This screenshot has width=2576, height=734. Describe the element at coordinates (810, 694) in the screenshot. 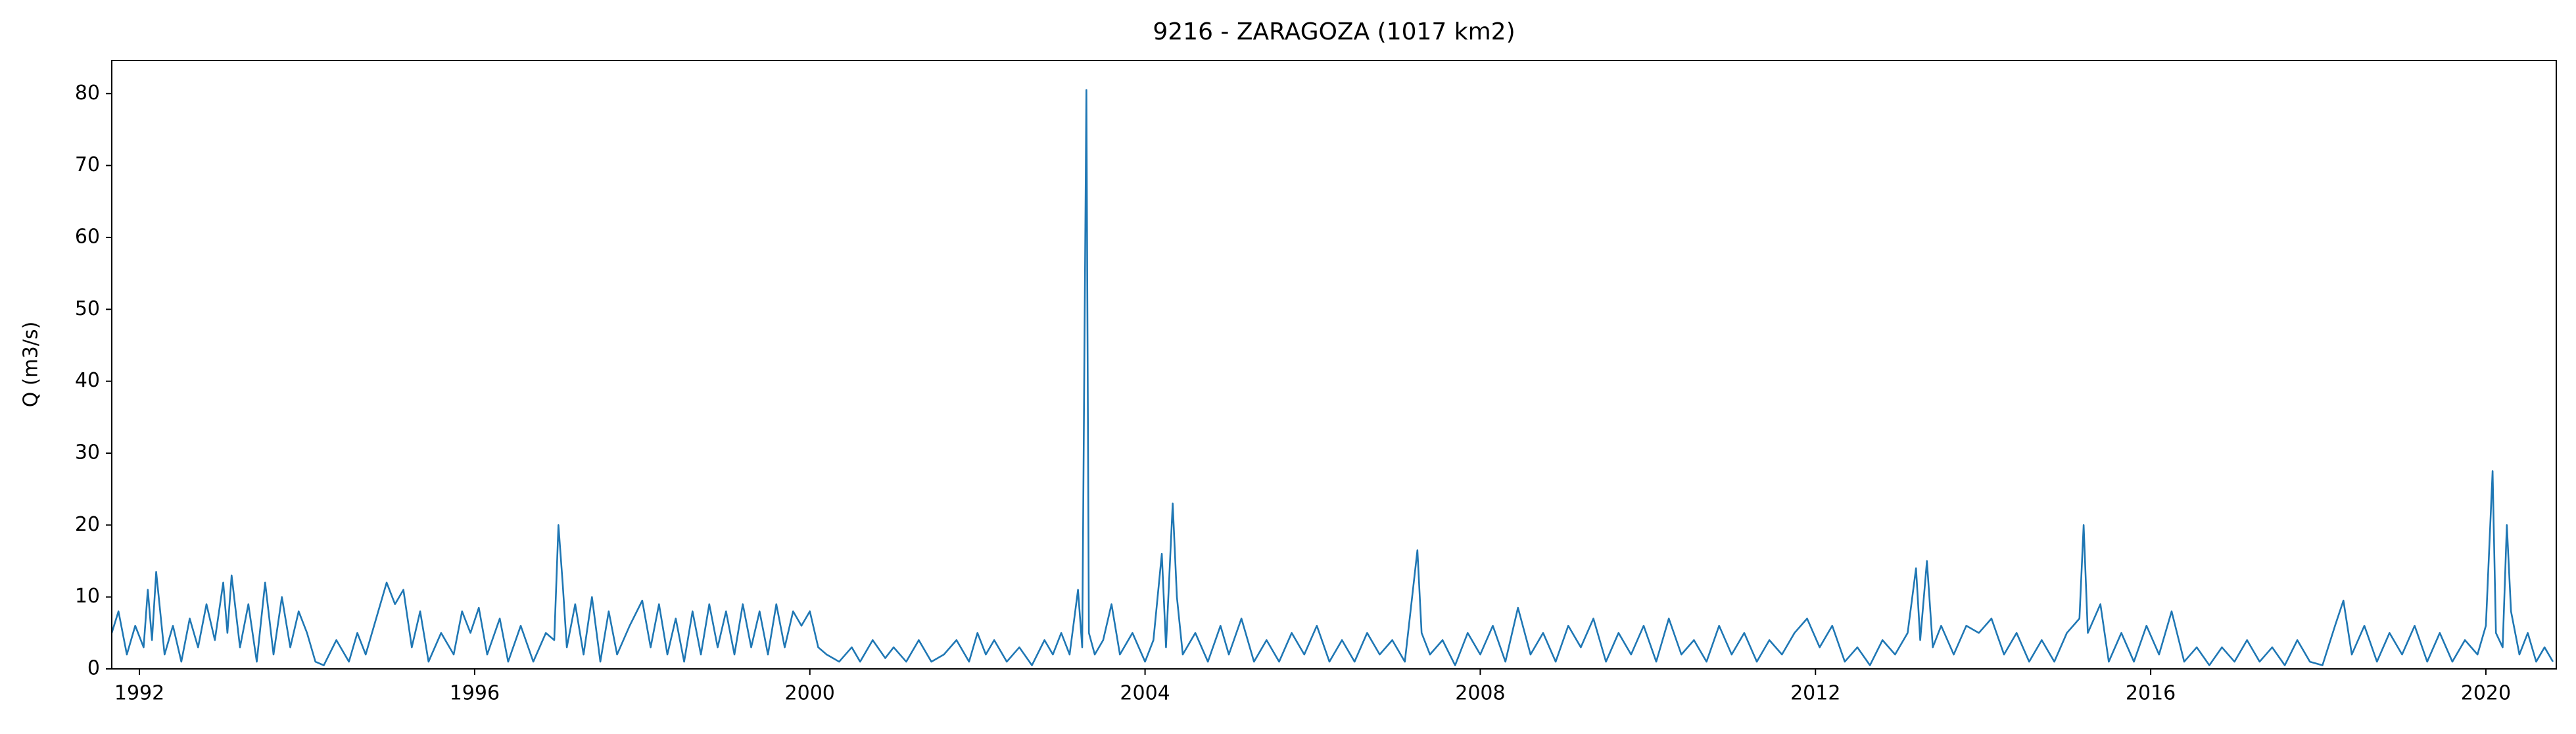

I see `x-tick-label: 2000` at that location.